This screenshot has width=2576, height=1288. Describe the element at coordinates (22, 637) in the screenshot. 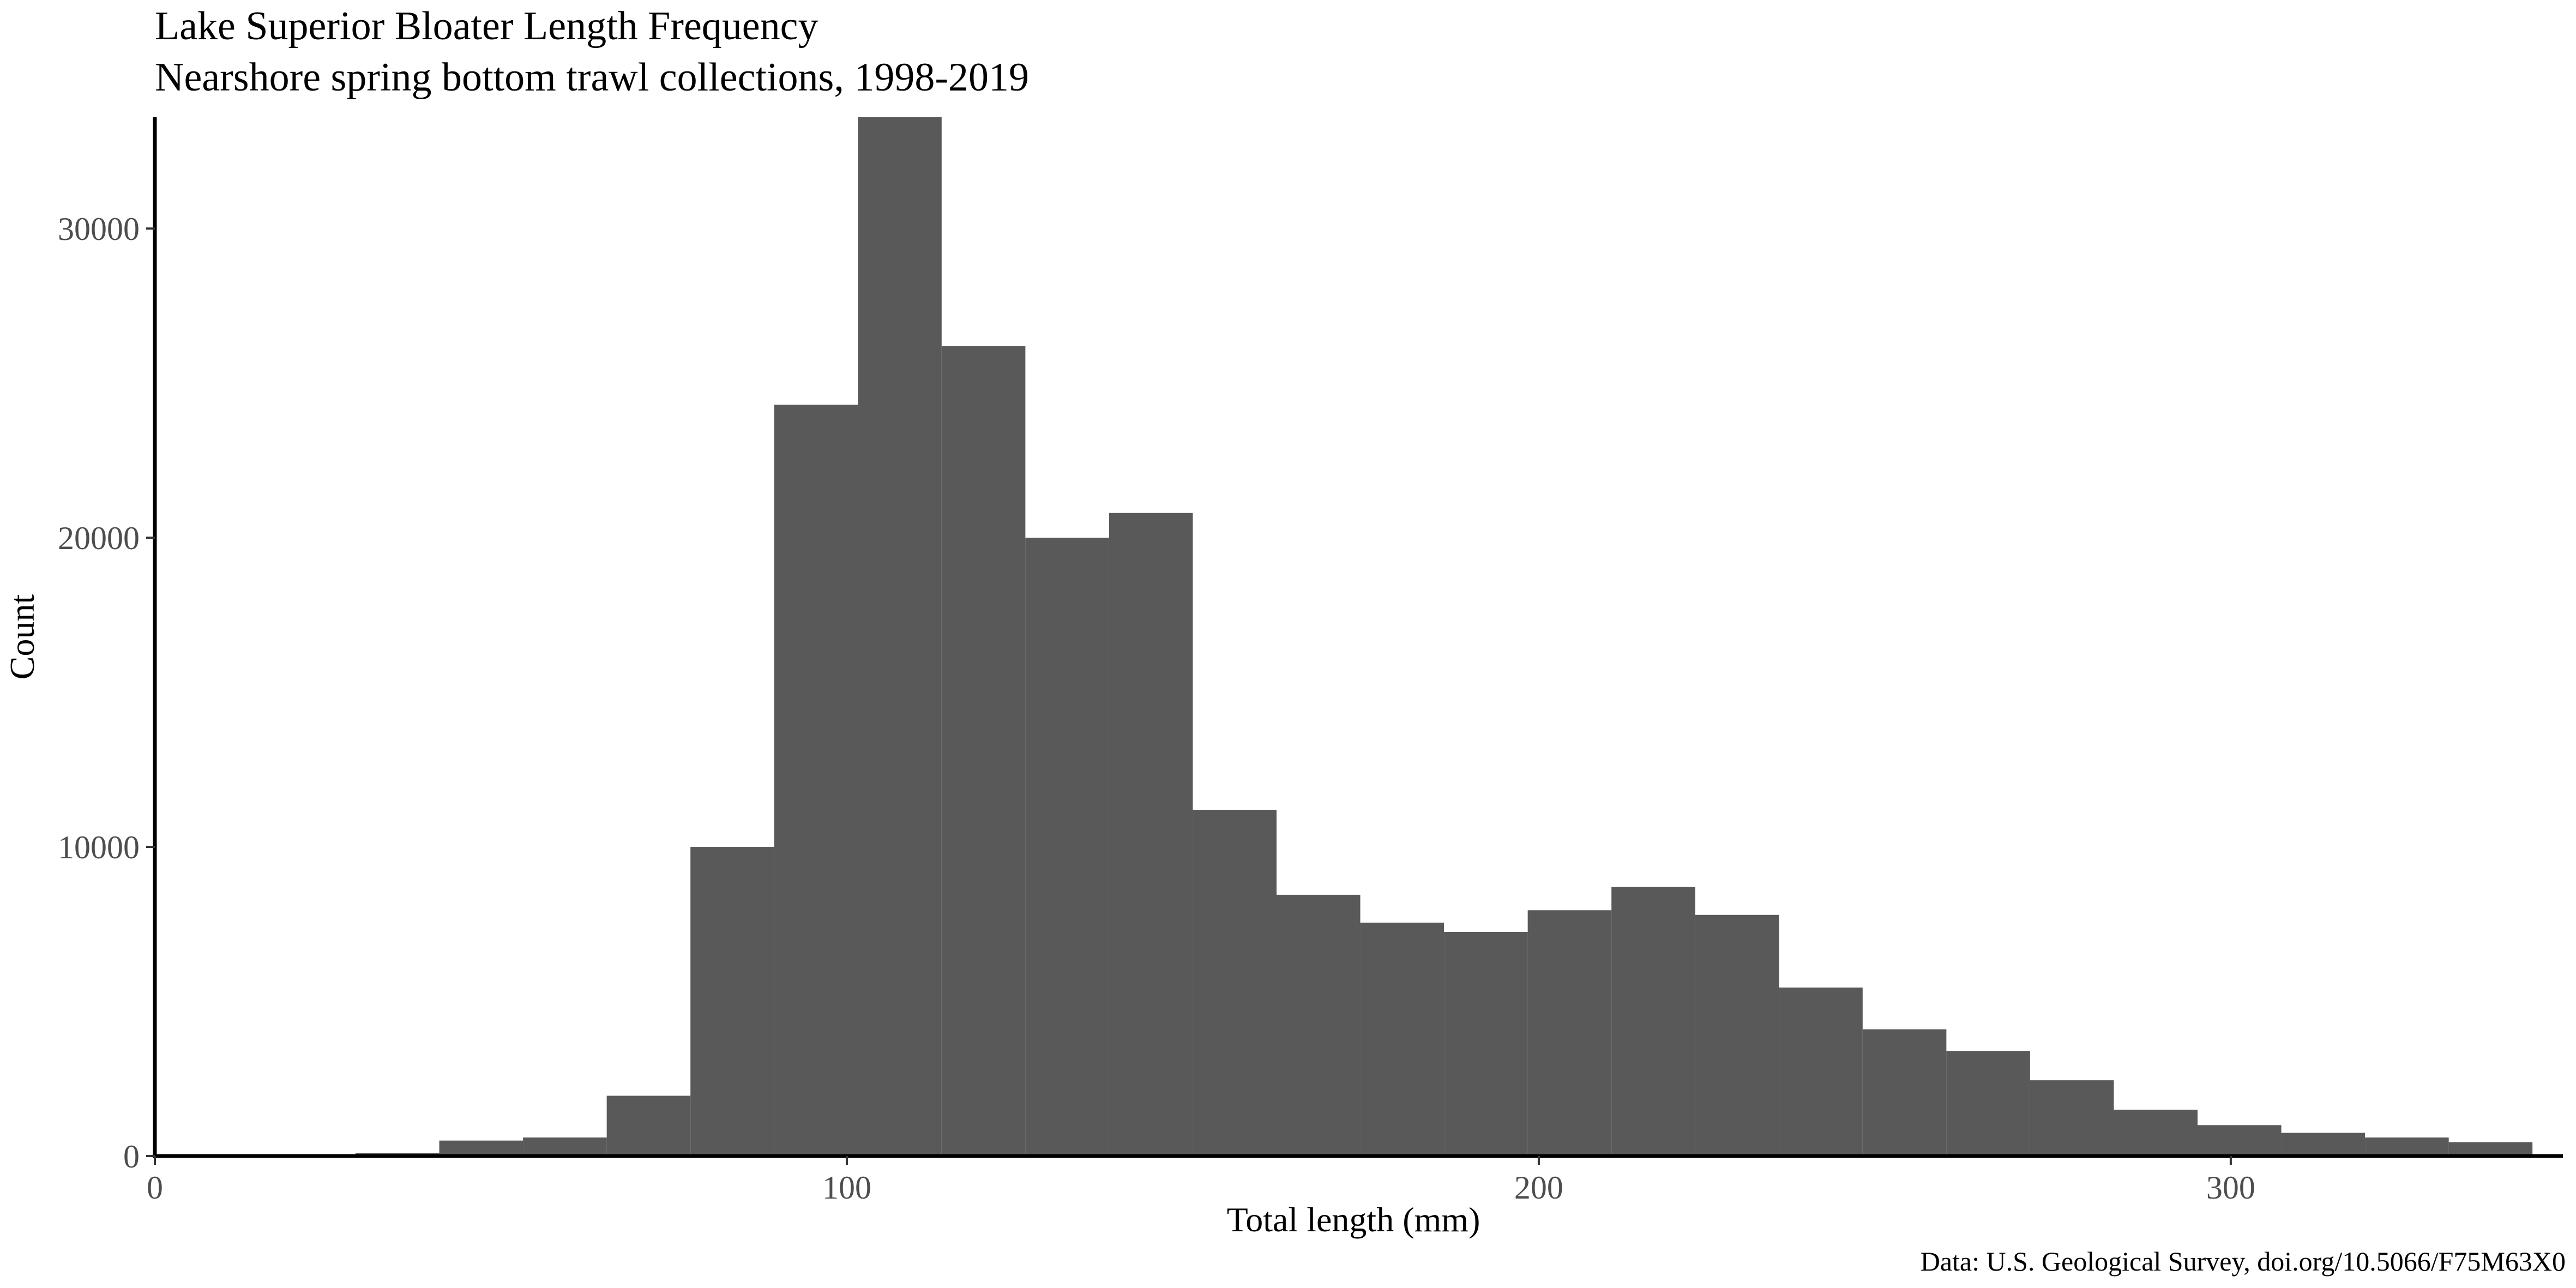

I see `y-axis-title: Count` at that location.